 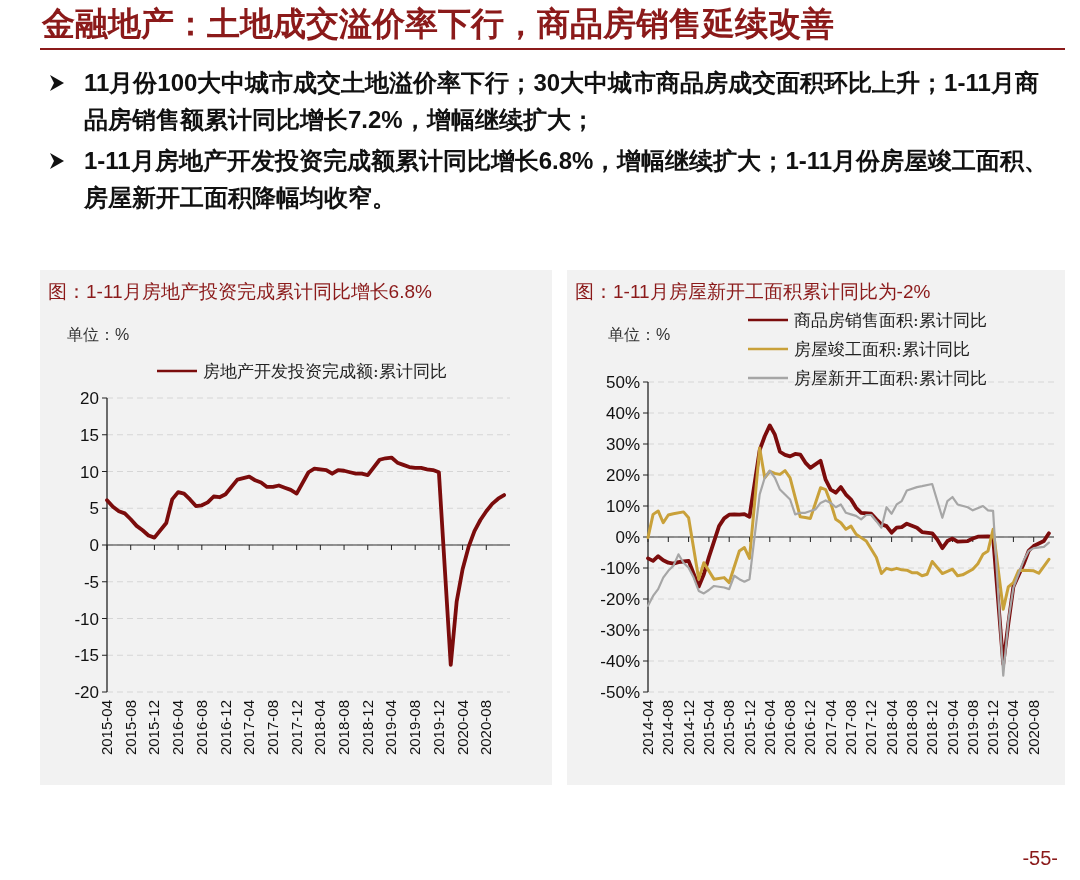 What do you see at coordinates (89, 398) in the screenshot?
I see `y-tick-label: 20` at bounding box center [89, 398].